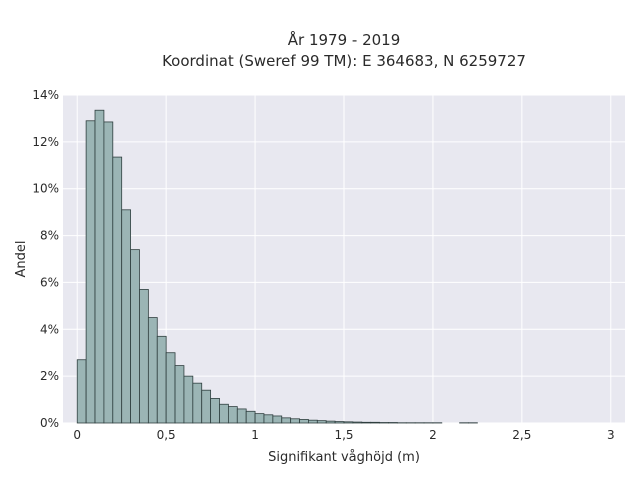  What do you see at coordinates (77, 435) in the screenshot?
I see `x-tick-label: 0` at bounding box center [77, 435].